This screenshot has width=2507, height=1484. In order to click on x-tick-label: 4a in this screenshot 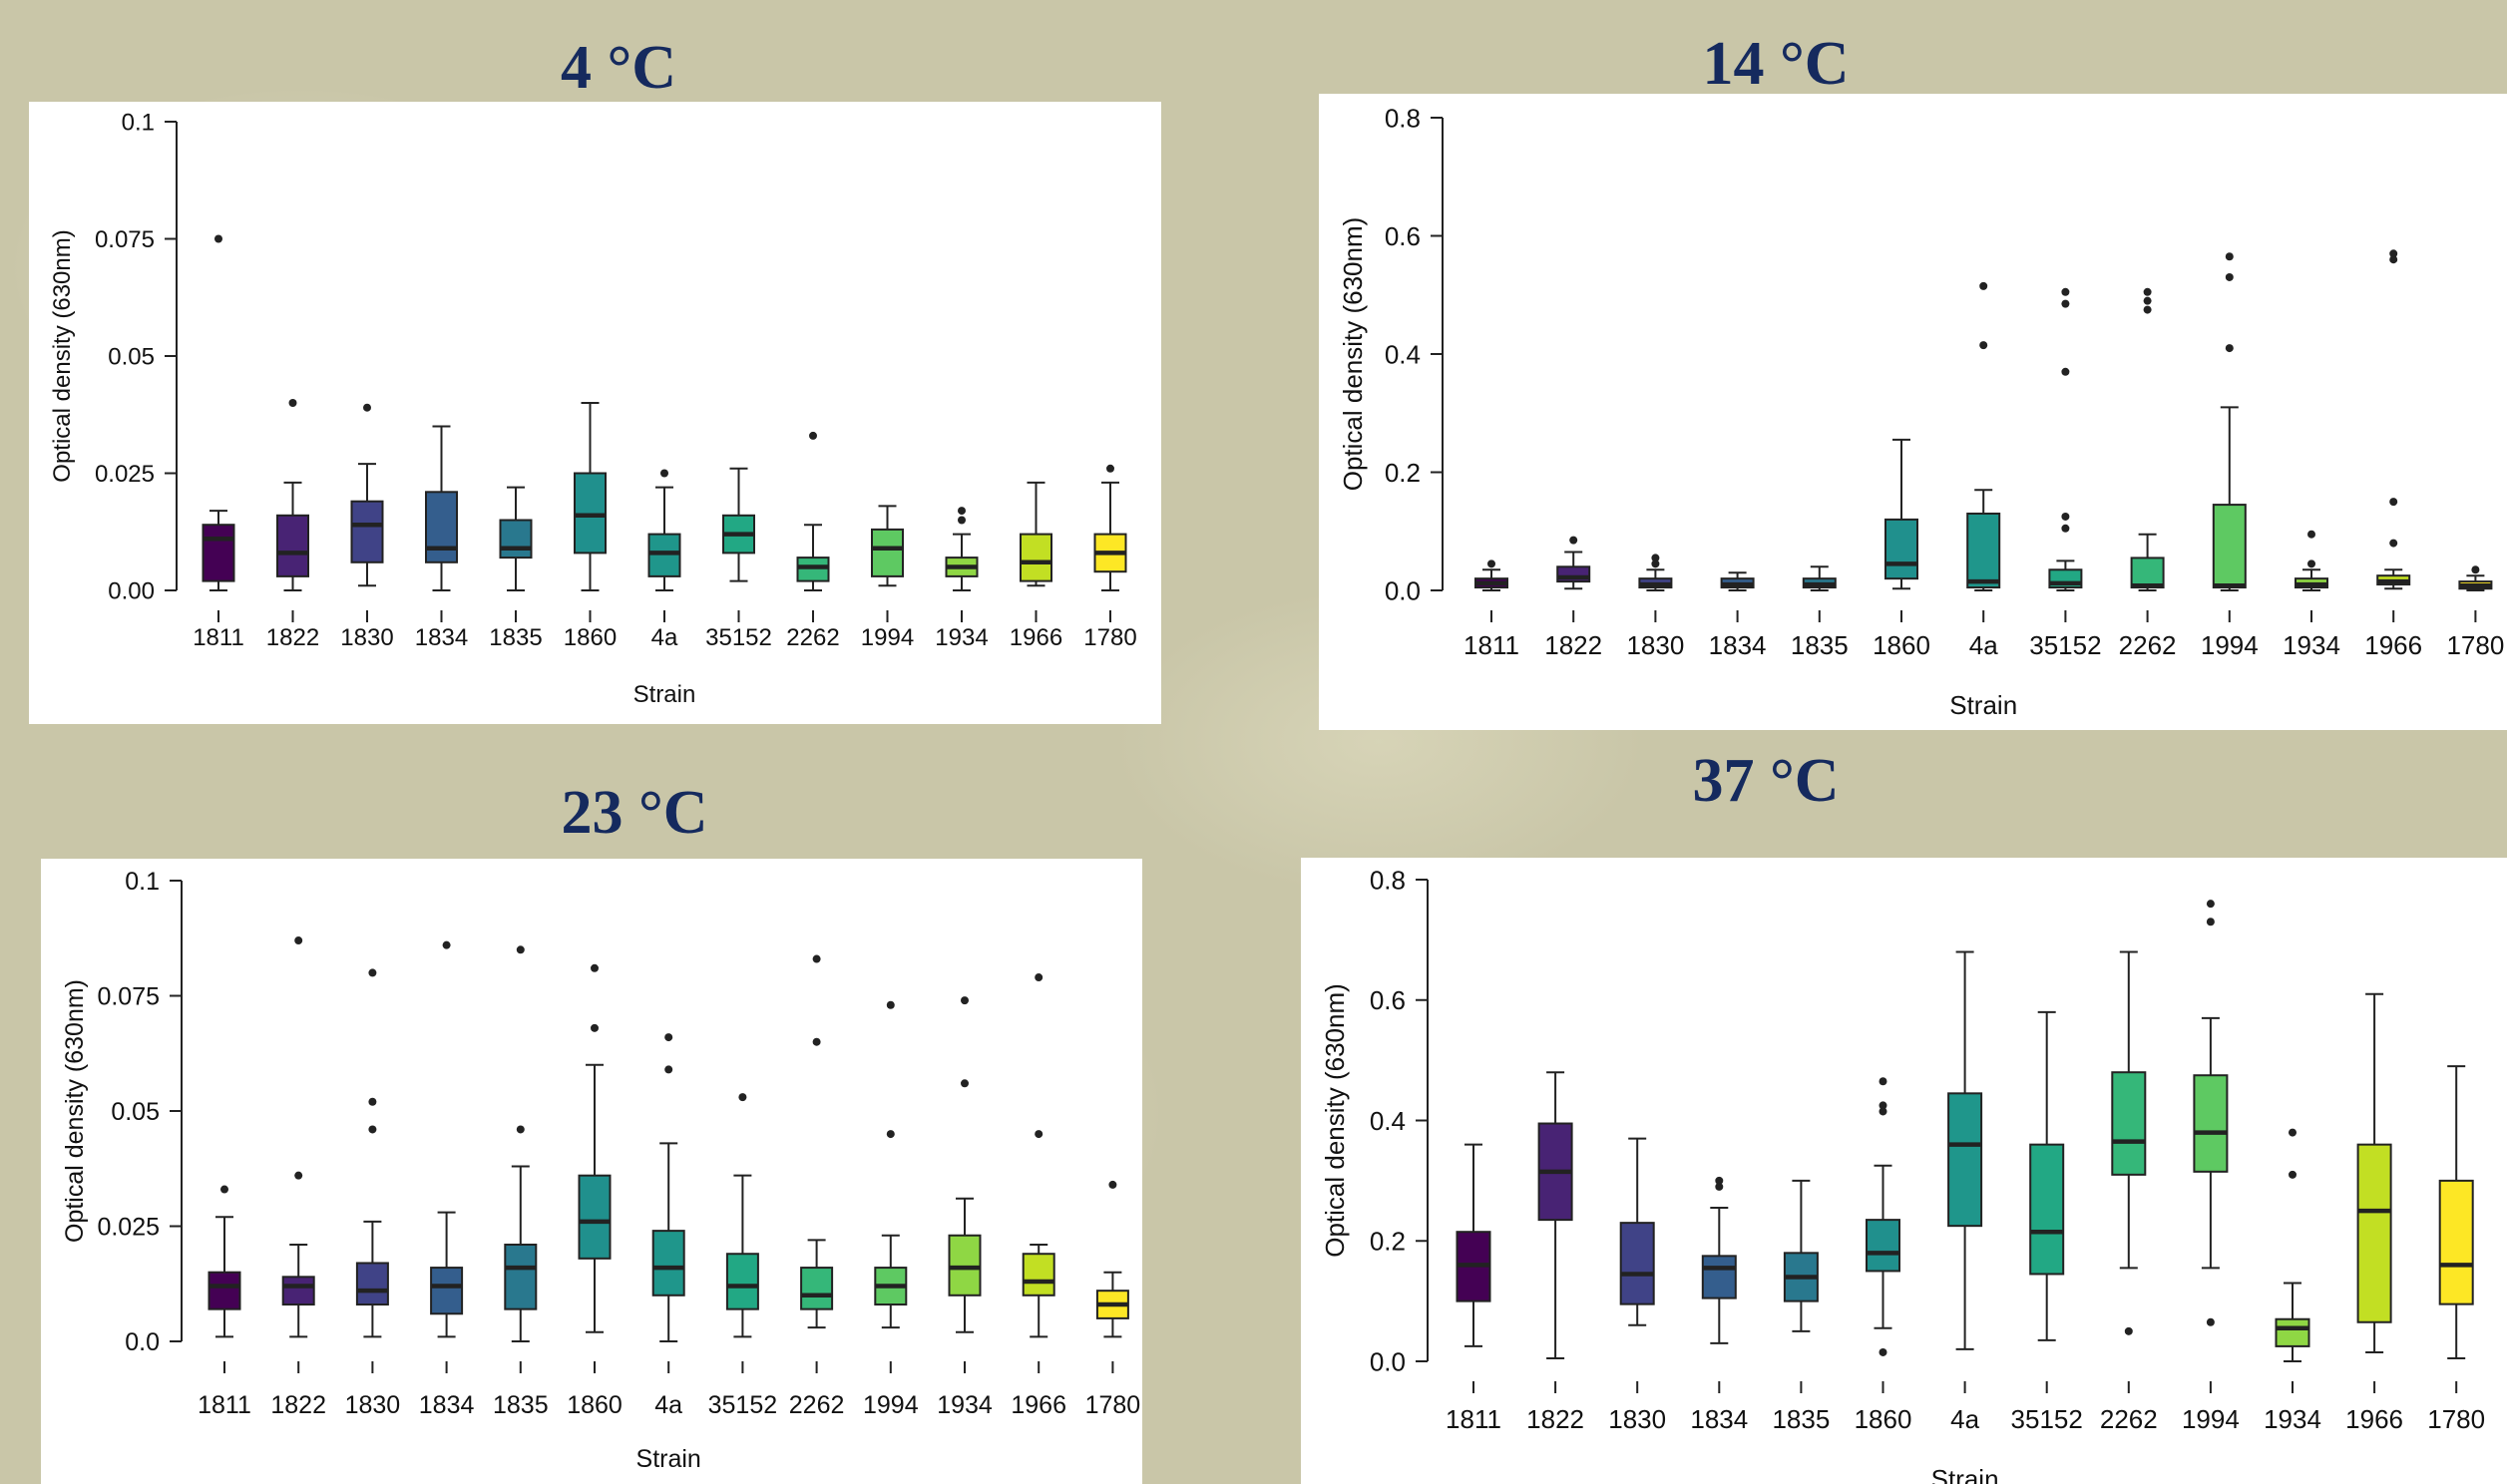, I will do `click(1983, 645)`.